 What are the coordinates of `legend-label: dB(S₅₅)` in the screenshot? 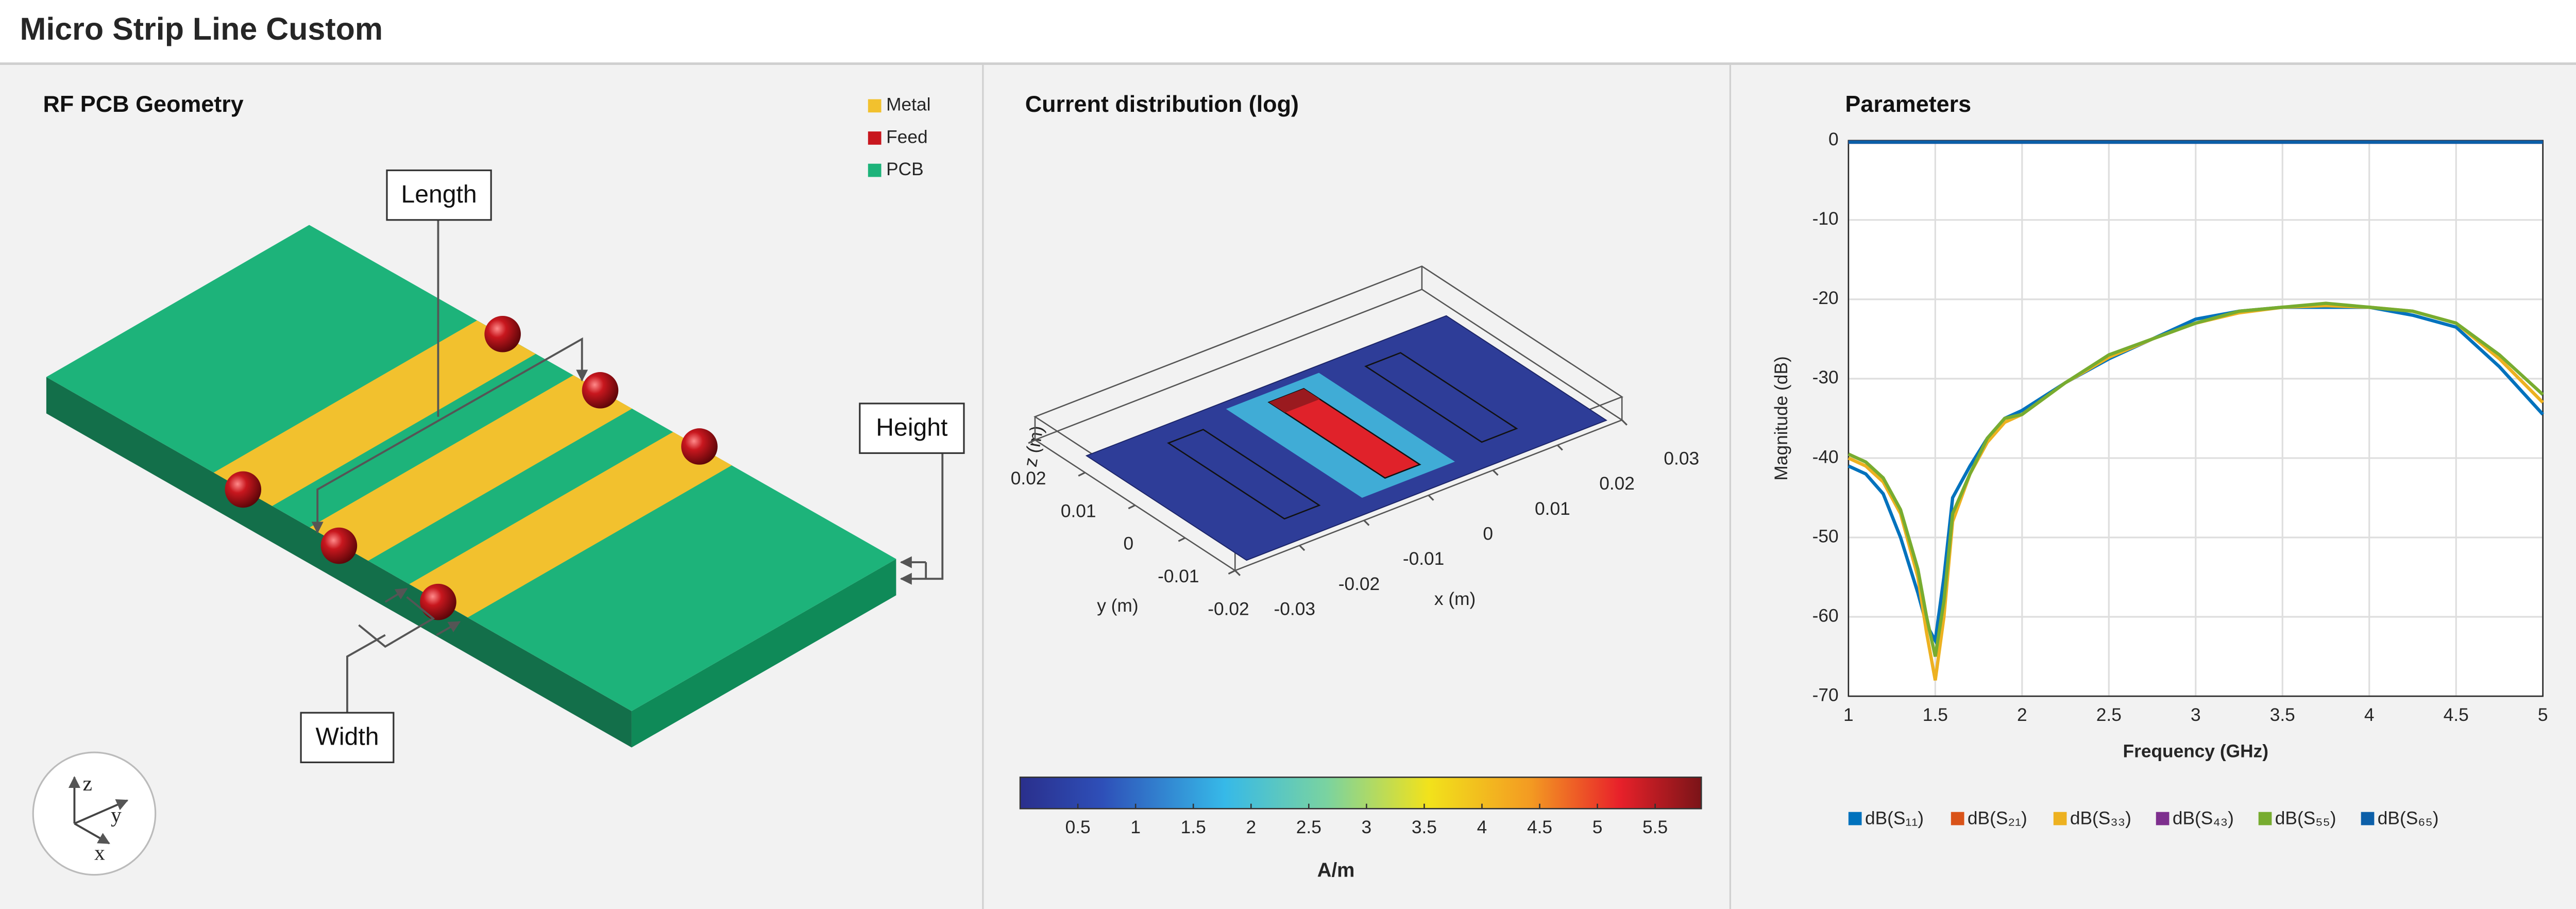 It's located at (2305, 818).